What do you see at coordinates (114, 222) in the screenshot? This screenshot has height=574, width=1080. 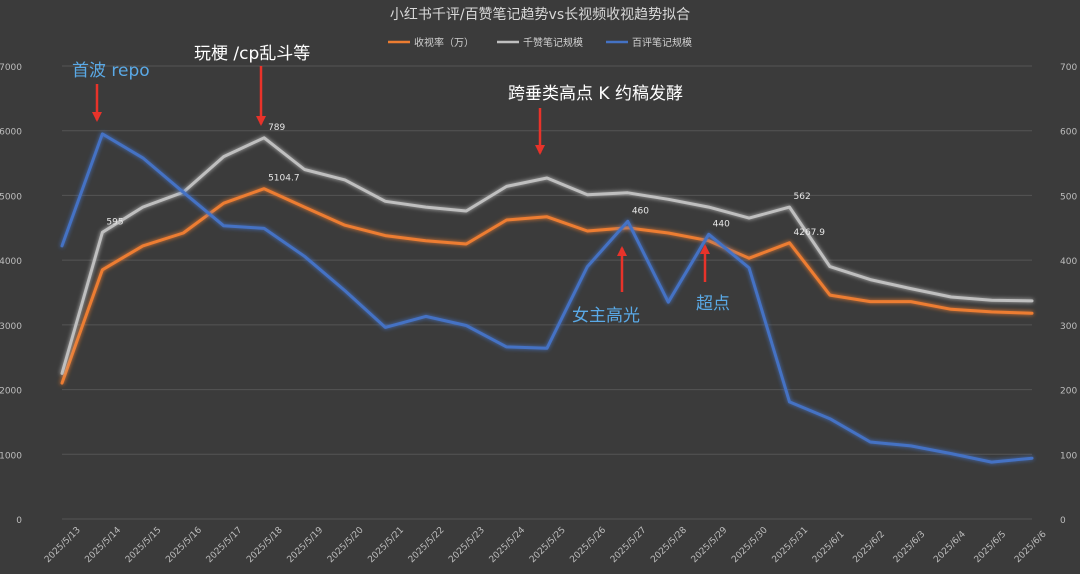 I see `data-label: 595` at bounding box center [114, 222].